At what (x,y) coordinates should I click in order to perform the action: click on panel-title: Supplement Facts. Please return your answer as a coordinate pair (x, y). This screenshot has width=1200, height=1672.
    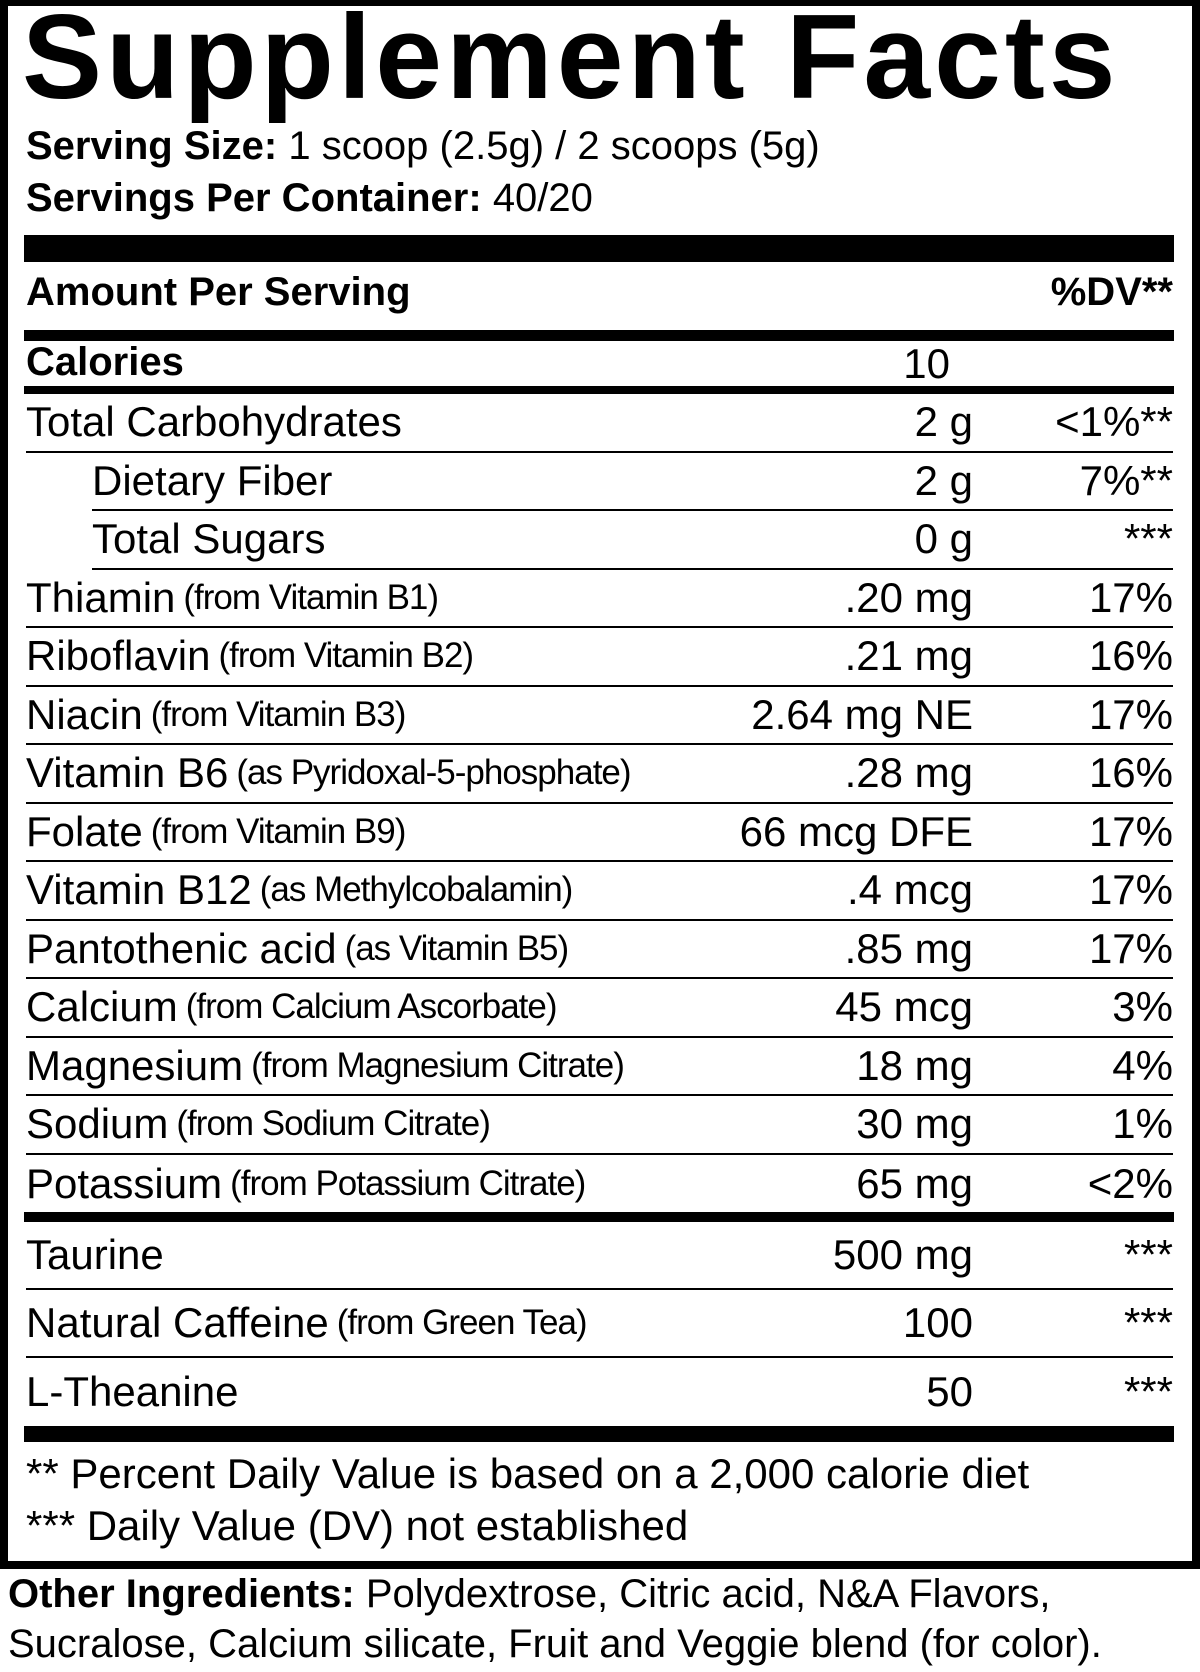
    Looking at the image, I should click on (571, 62).